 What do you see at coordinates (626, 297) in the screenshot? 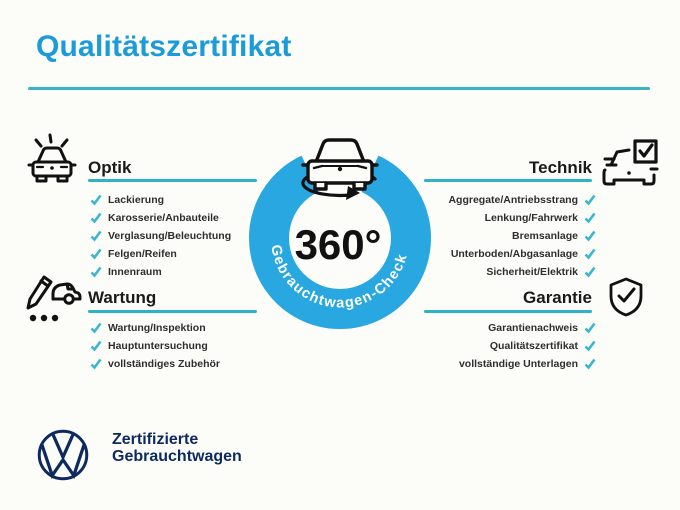
I see `shield-check-icon` at bounding box center [626, 297].